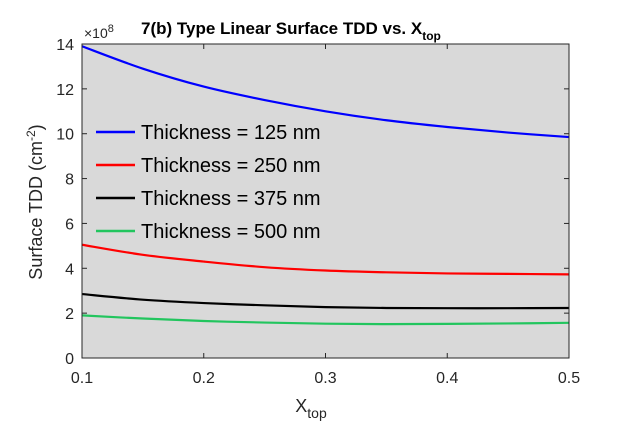  What do you see at coordinates (96, 33) in the screenshot?
I see `y-multiplier-base: ×10` at bounding box center [96, 33].